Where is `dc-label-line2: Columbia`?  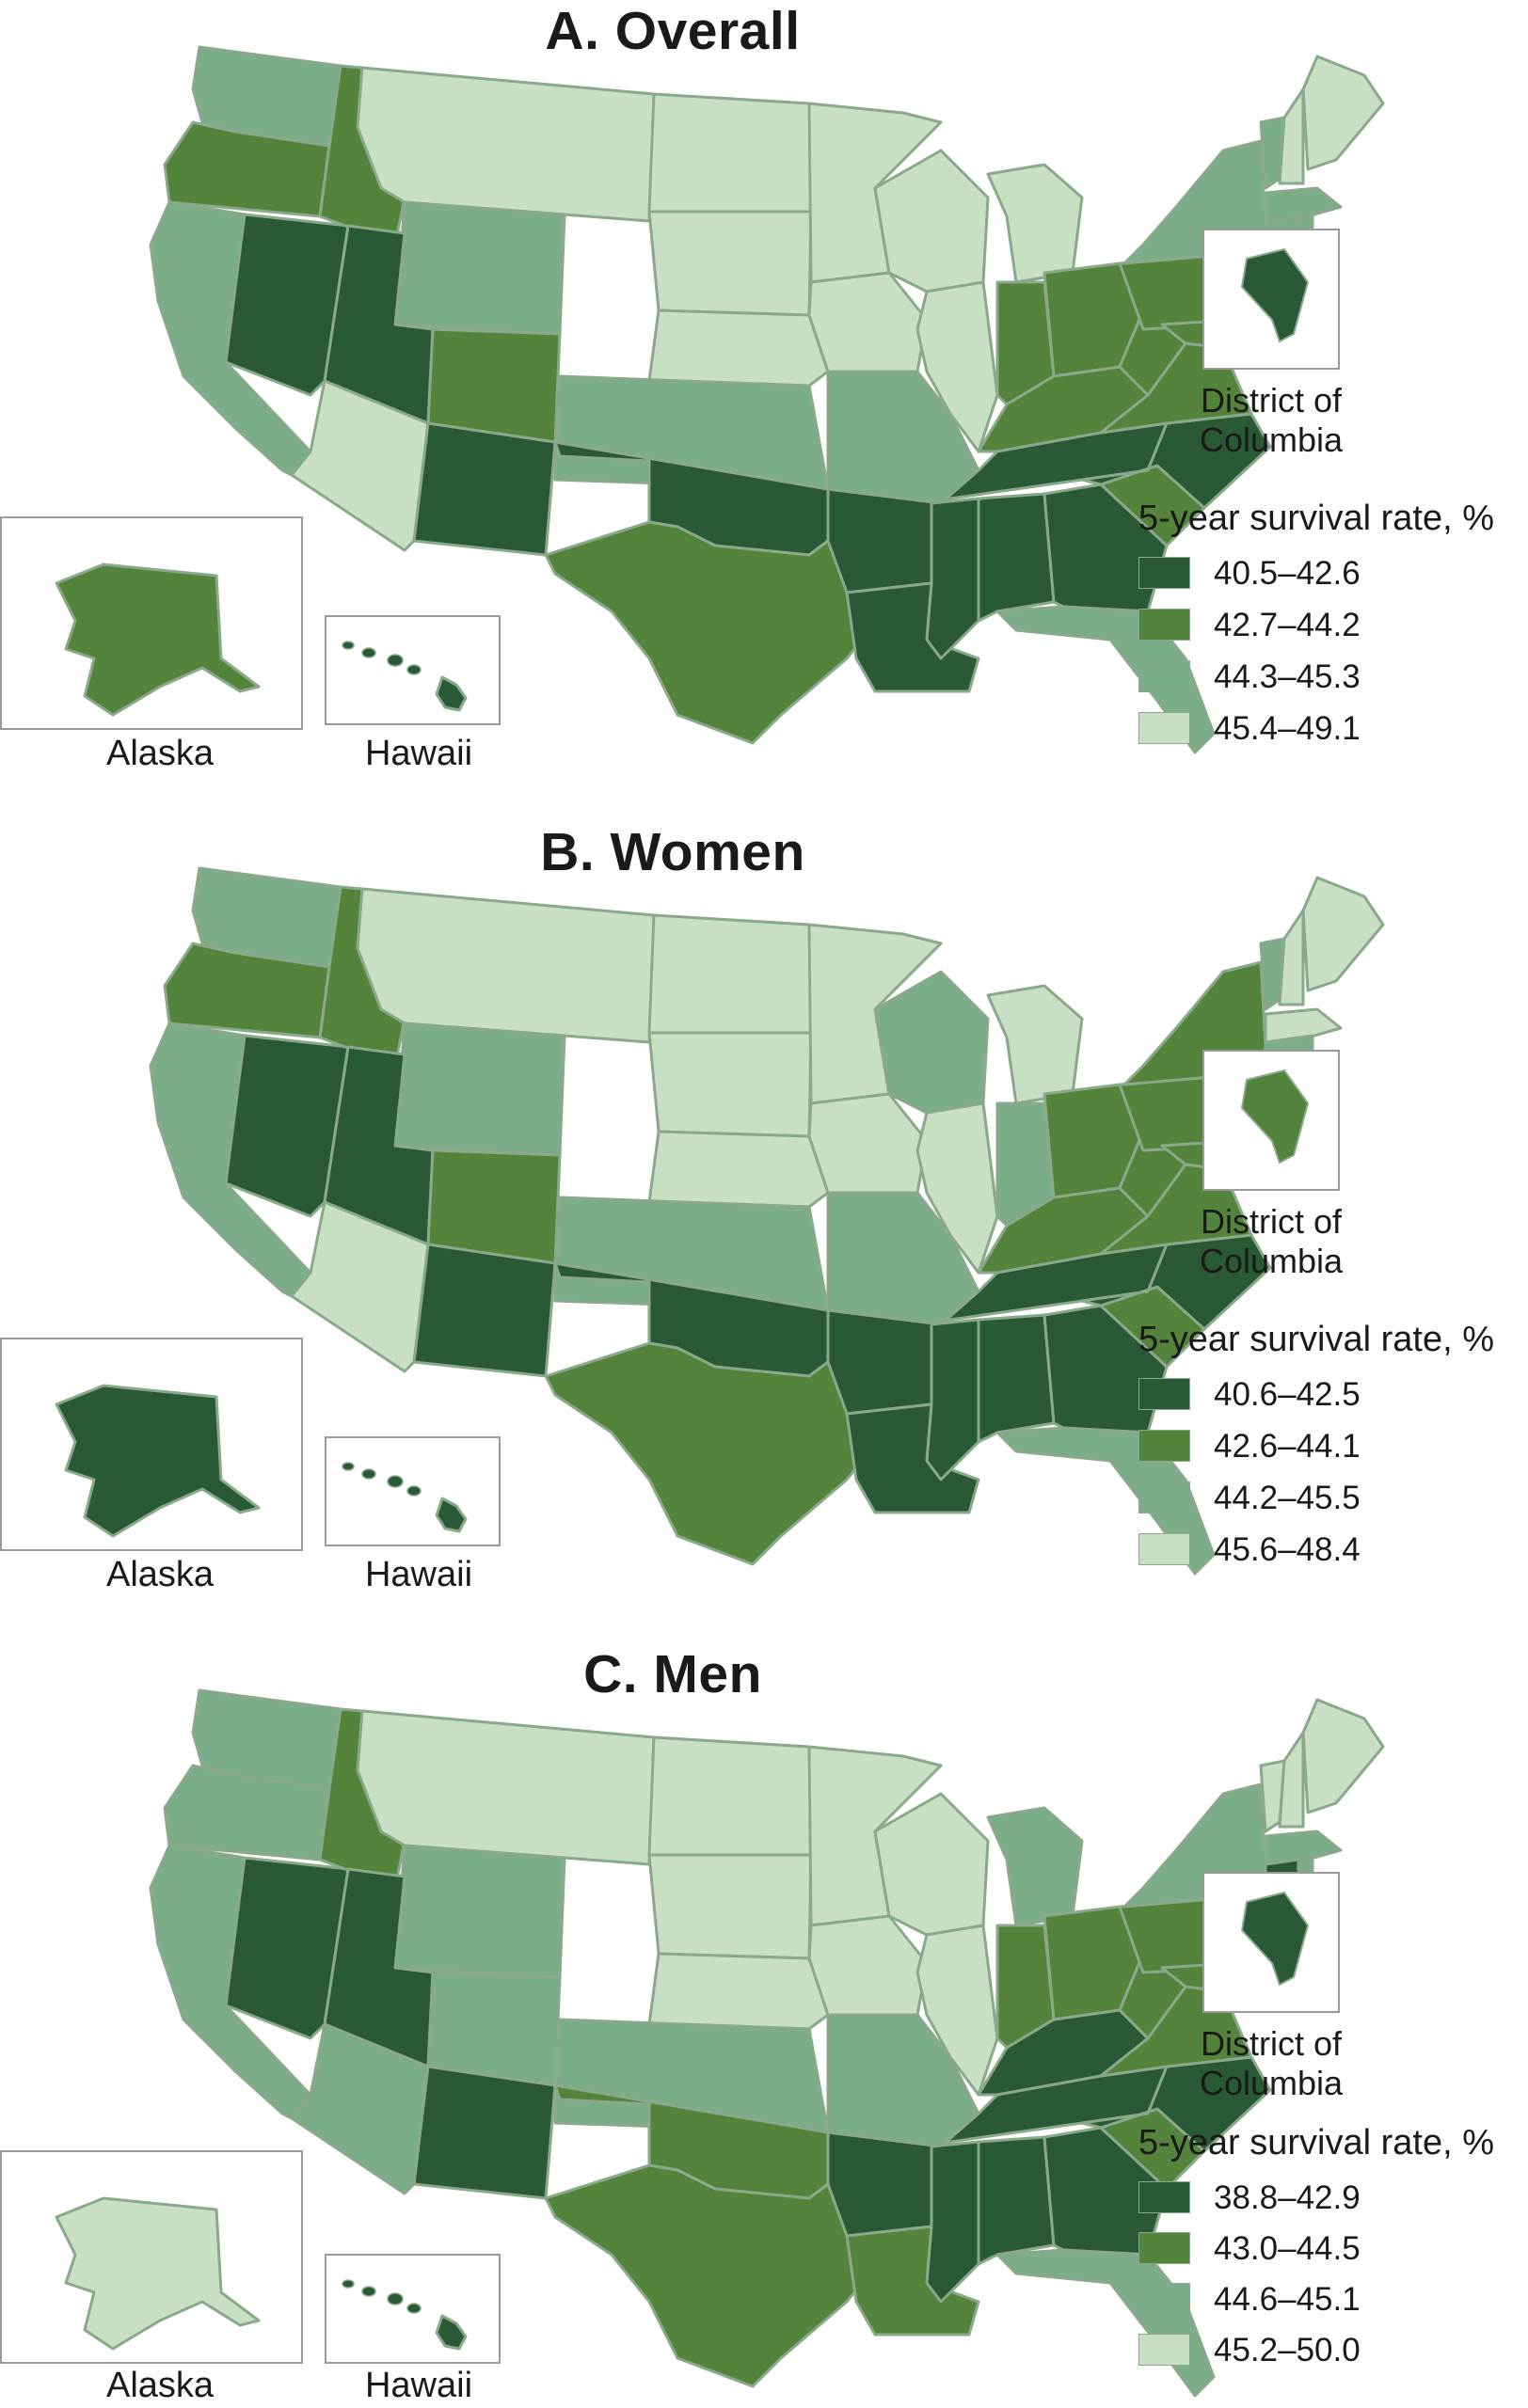 dc-label-line2: Columbia is located at coordinates (1271, 440).